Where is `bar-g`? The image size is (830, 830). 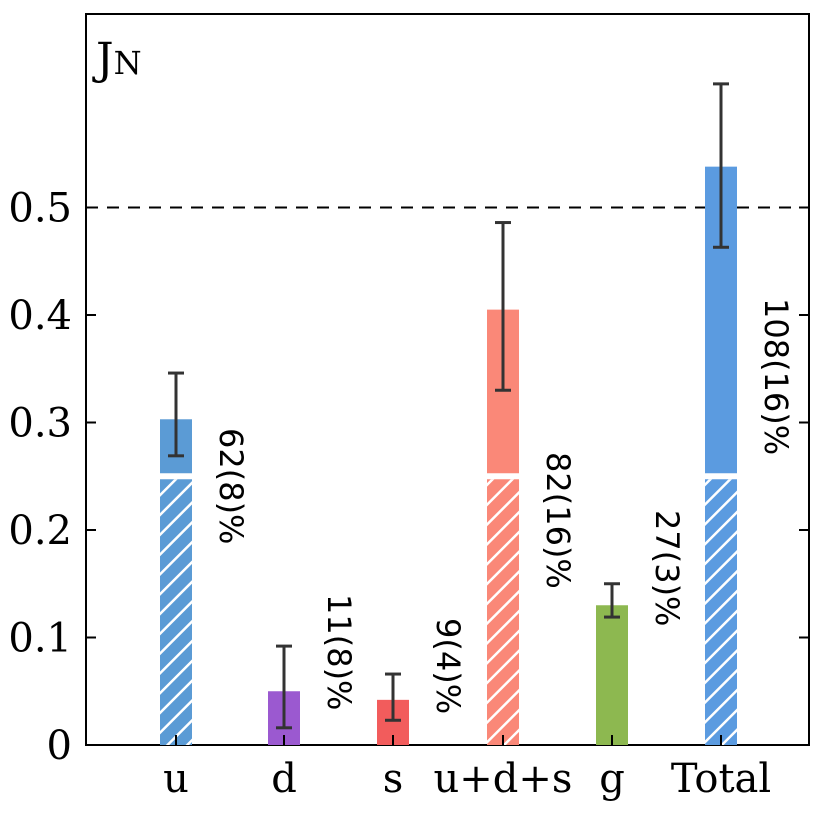 bar-g is located at coordinates (612, 675).